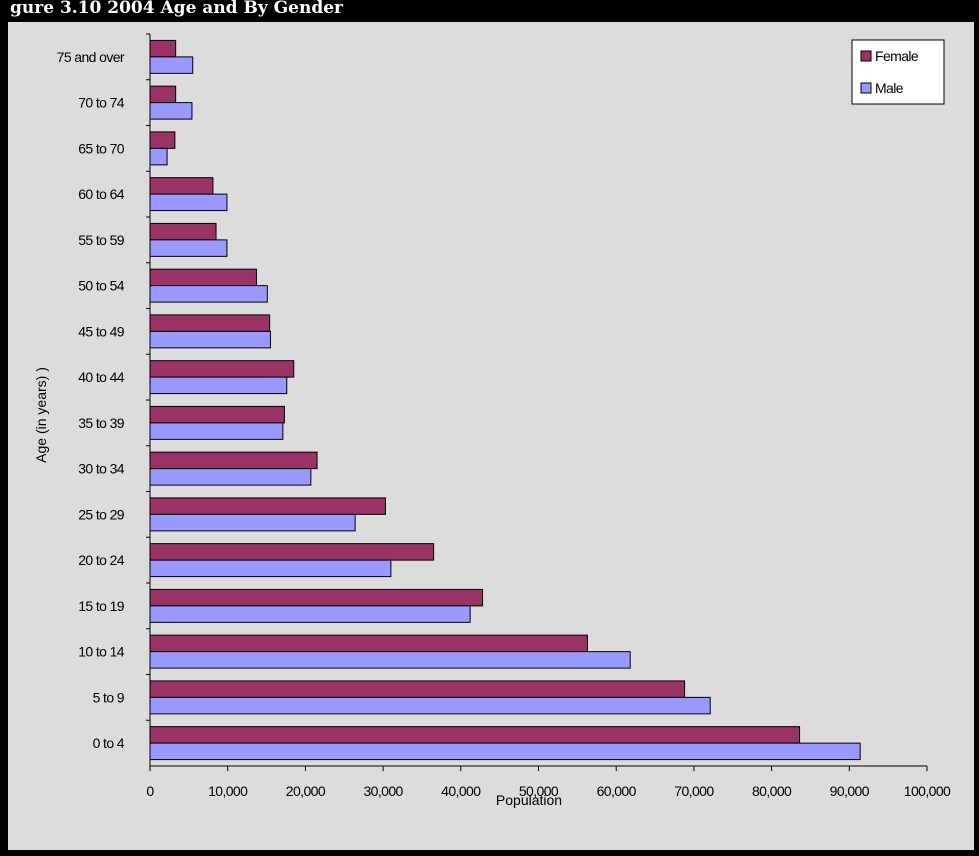 The height and width of the screenshot is (856, 979). I want to click on y-axis-title: Age (in years) ), so click(41, 415).